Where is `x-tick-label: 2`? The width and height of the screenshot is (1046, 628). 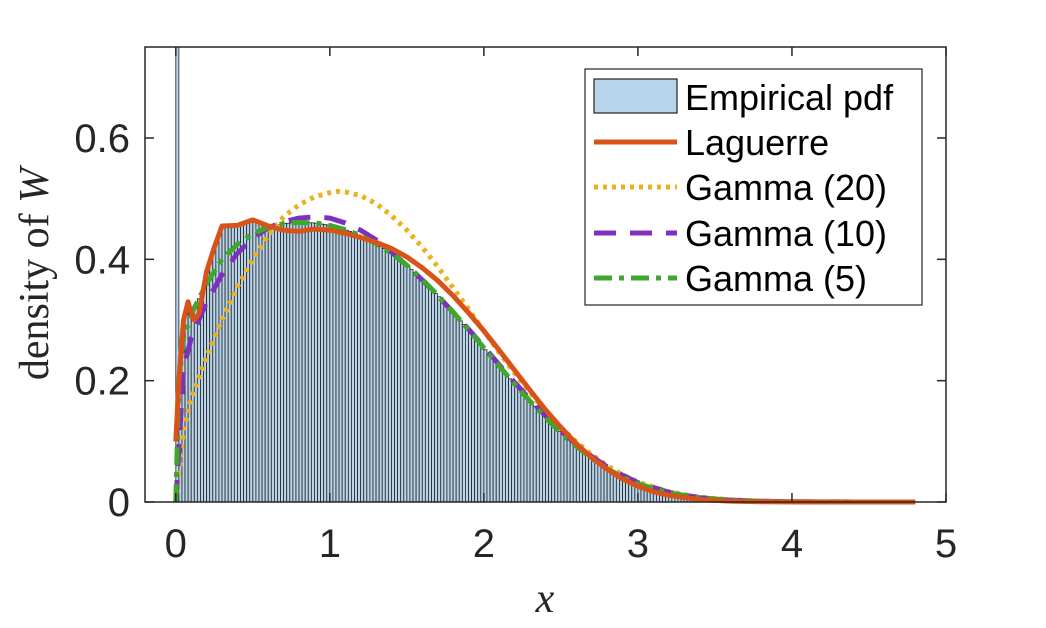 x-tick-label: 2 is located at coordinates (484, 544).